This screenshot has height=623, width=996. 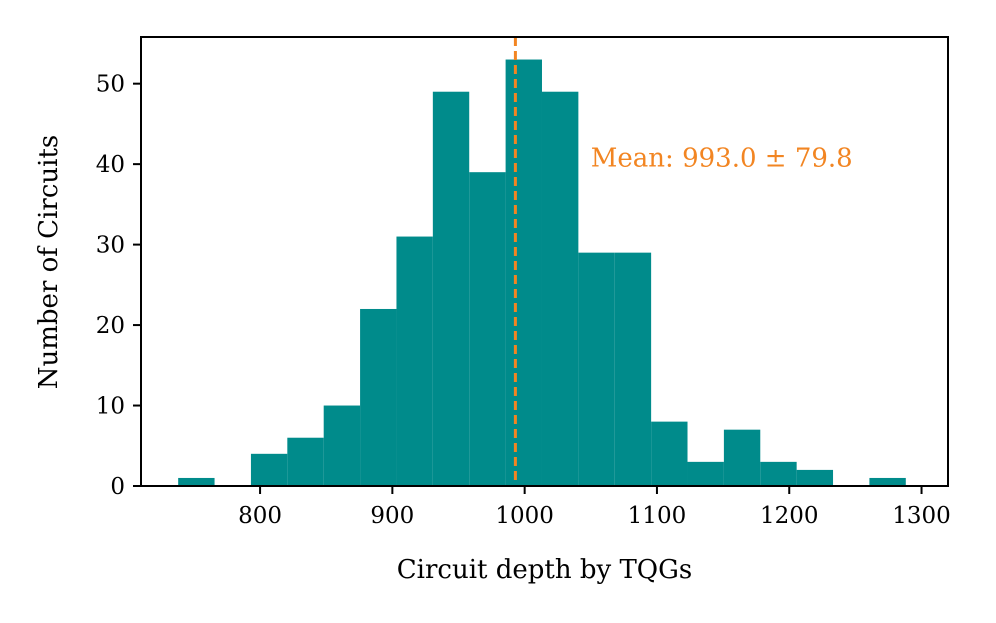 What do you see at coordinates (524, 516) in the screenshot?
I see `x-tick-label-1000: 1000` at bounding box center [524, 516].